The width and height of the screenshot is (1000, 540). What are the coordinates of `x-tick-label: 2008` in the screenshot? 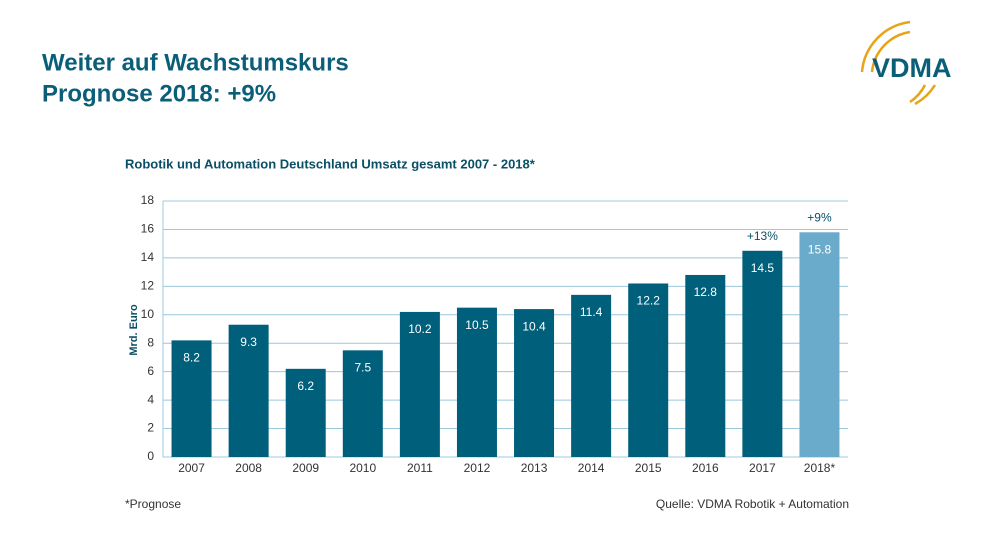 It's located at (248, 468).